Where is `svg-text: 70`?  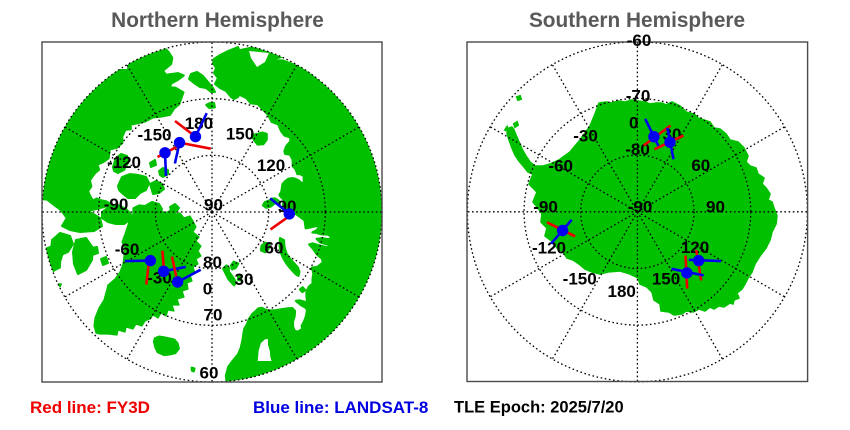
svg-text: 70 is located at coordinates (213, 315).